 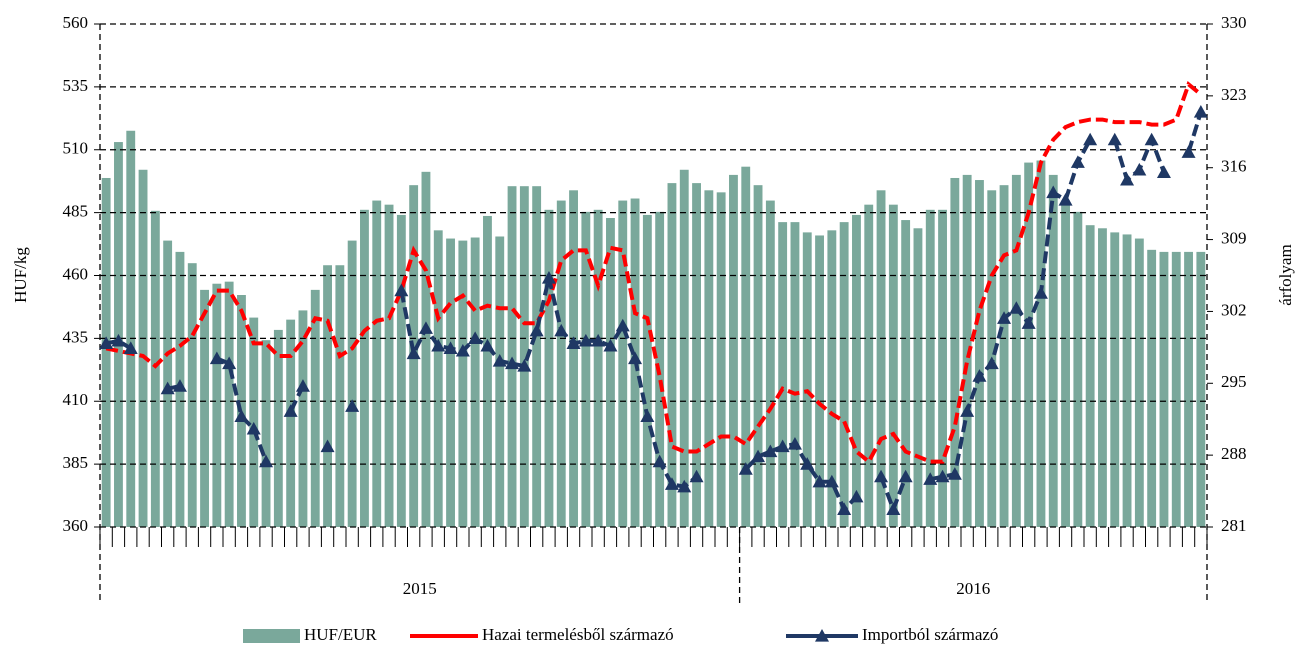 I want to click on y-tick-label: 460, so click(x=76, y=273).